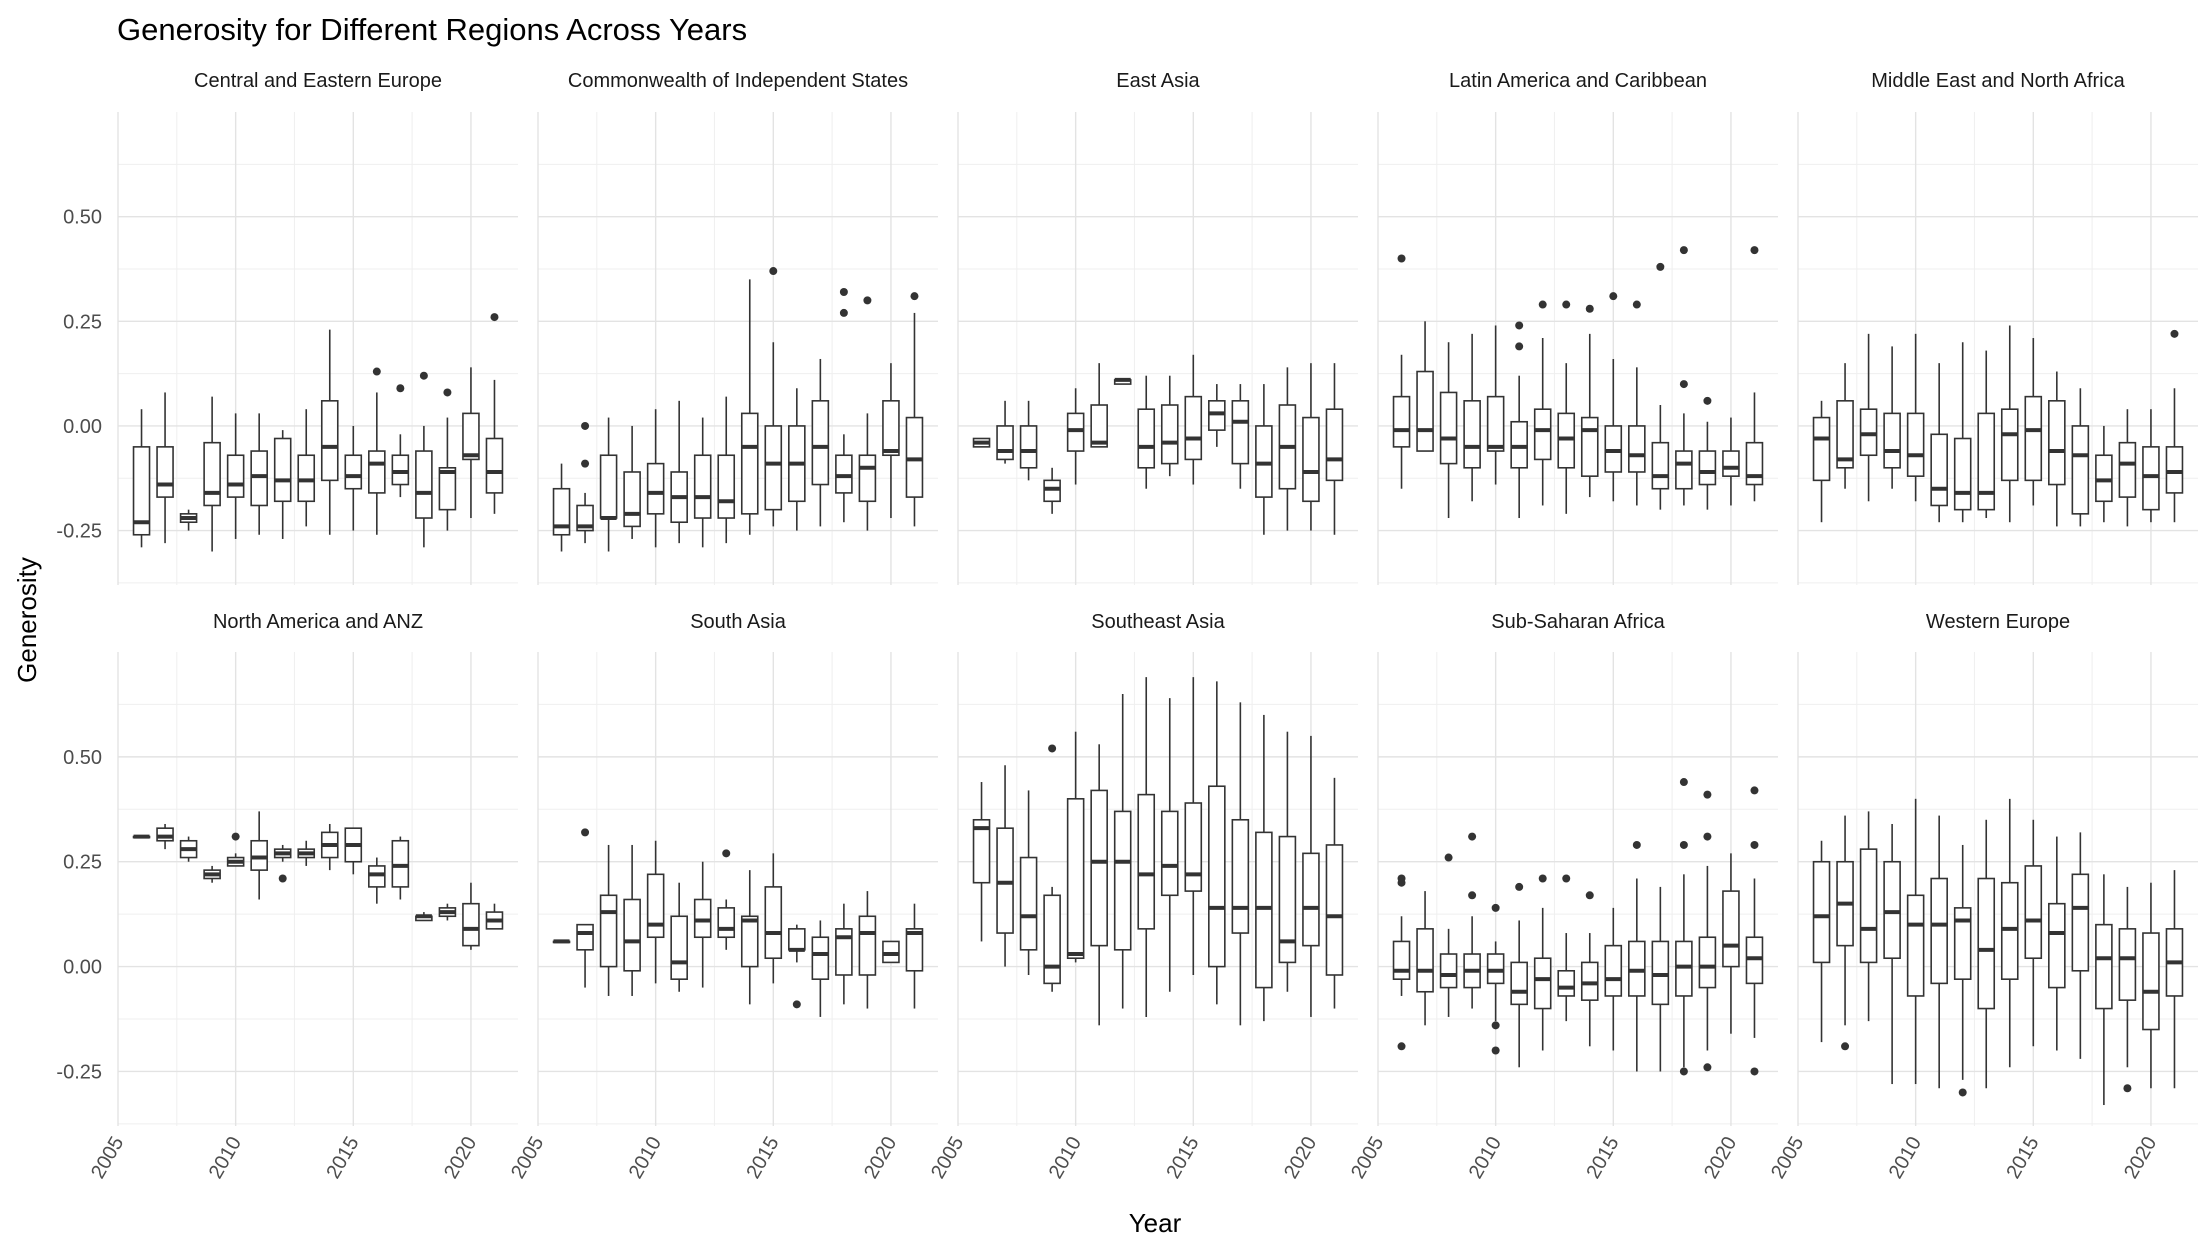 Image resolution: width=2208 pixels, height=1253 pixels. Describe the element at coordinates (1157, 327) in the screenshot. I see `facet-panel: East Asia` at that location.